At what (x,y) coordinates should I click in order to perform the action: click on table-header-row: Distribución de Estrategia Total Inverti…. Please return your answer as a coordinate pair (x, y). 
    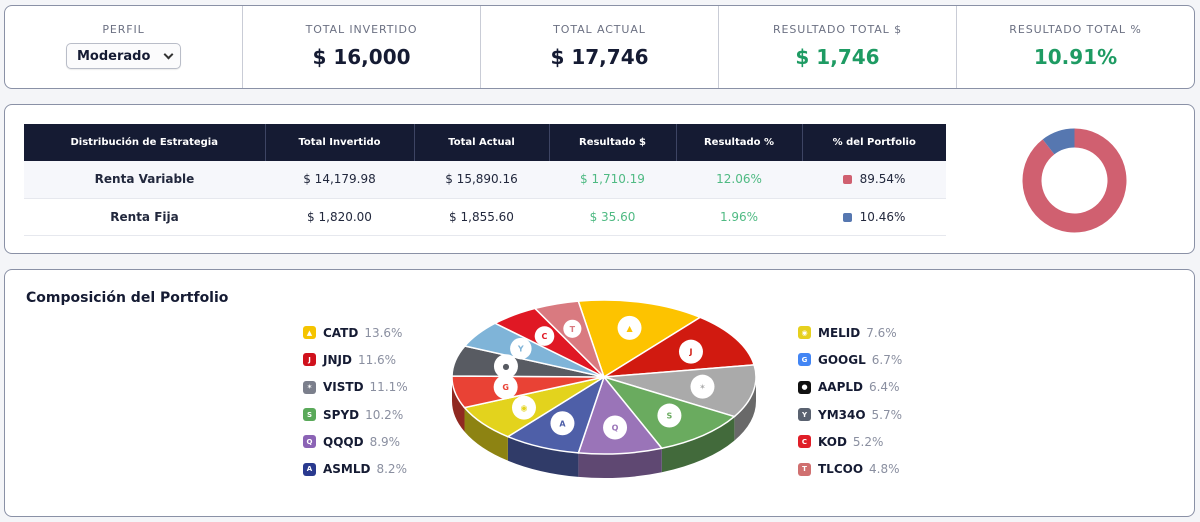
    Looking at the image, I should click on (485, 142).